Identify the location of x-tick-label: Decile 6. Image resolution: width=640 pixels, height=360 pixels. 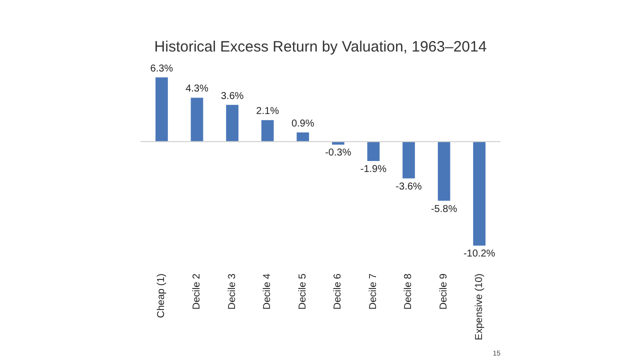
(338, 291).